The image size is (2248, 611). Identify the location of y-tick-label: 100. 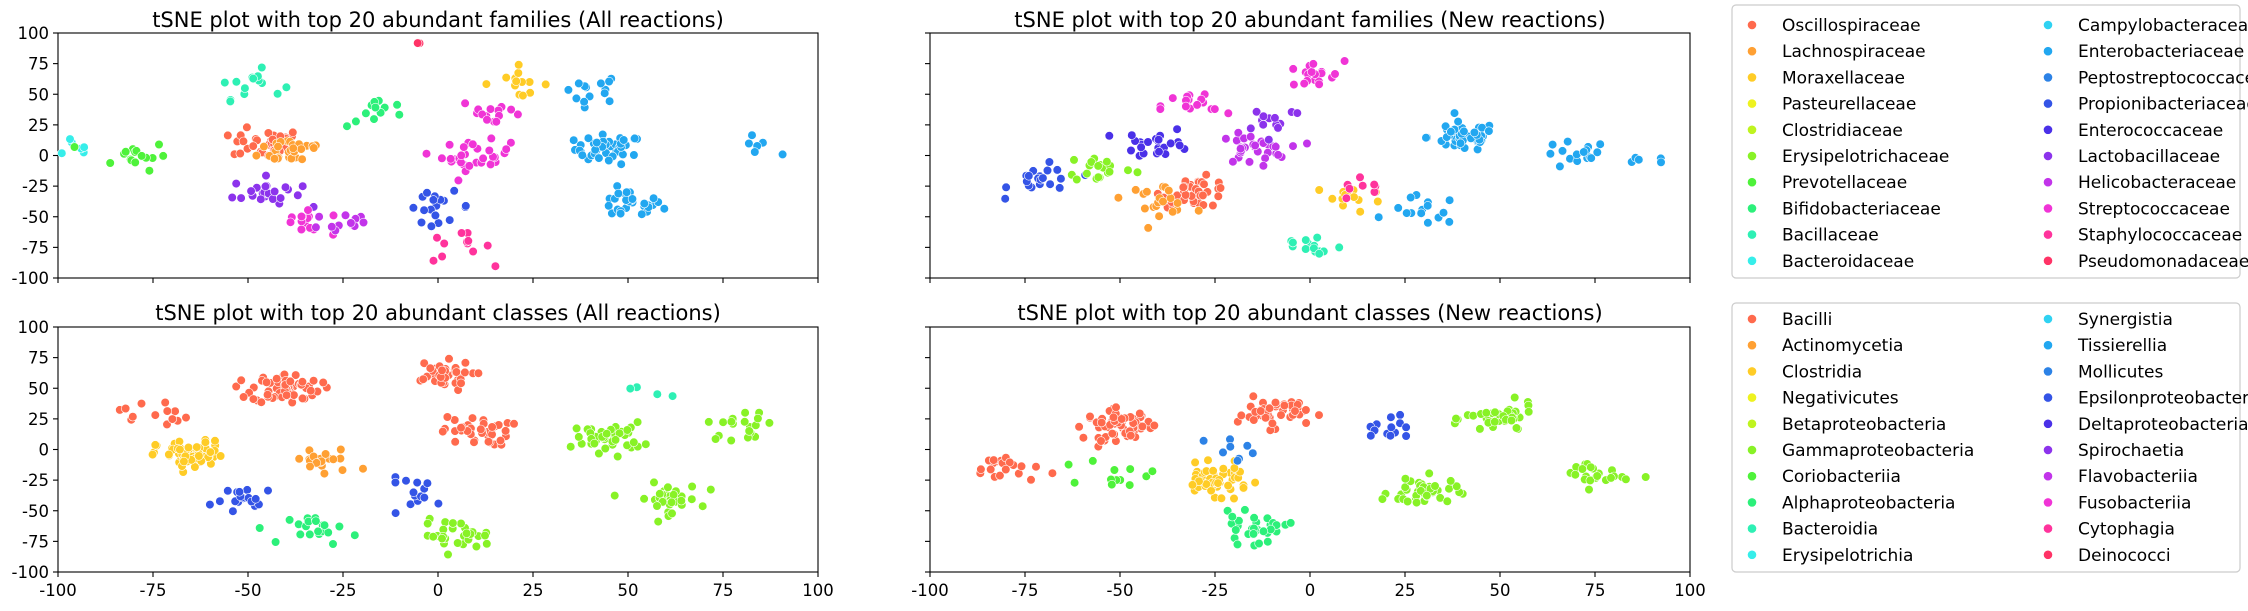
(34, 327).